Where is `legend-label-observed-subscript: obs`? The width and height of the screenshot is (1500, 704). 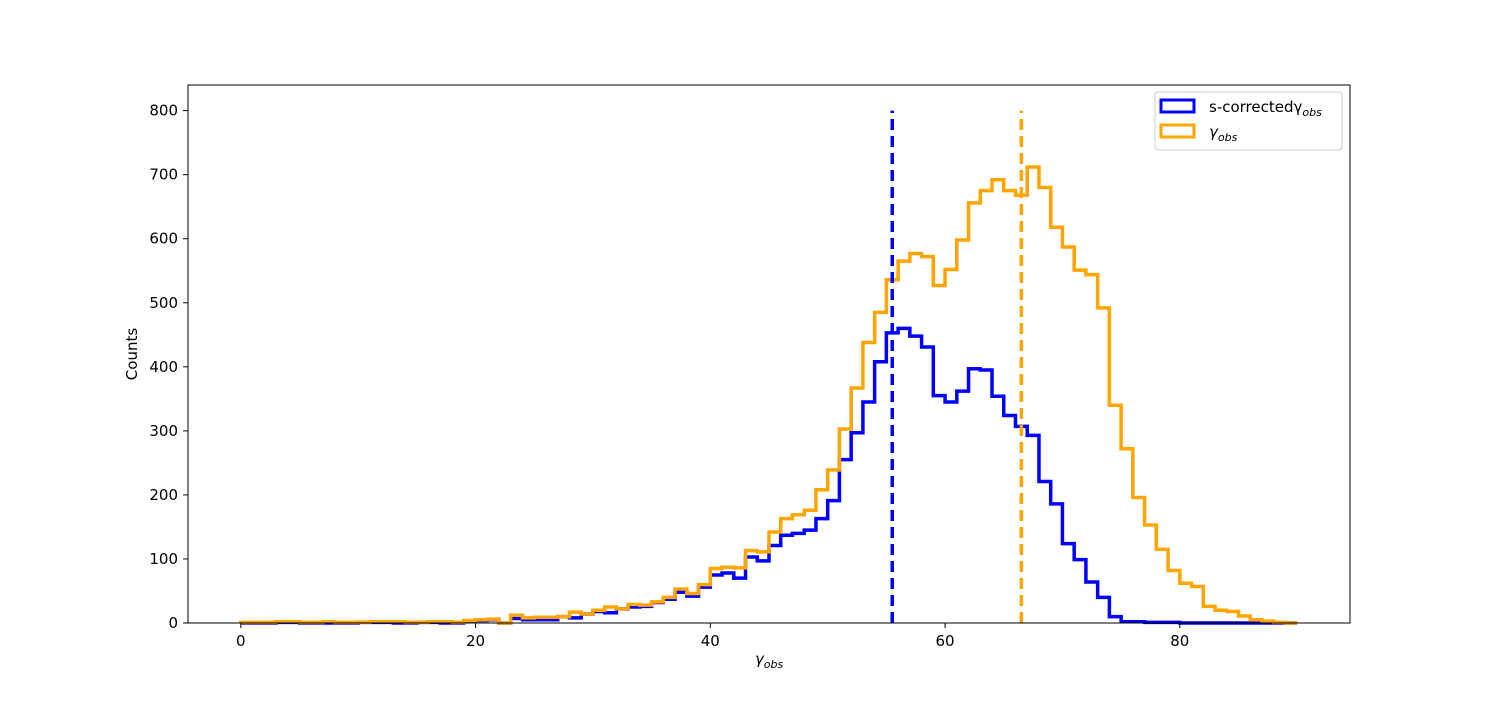 legend-label-observed-subscript: obs is located at coordinates (1228, 137).